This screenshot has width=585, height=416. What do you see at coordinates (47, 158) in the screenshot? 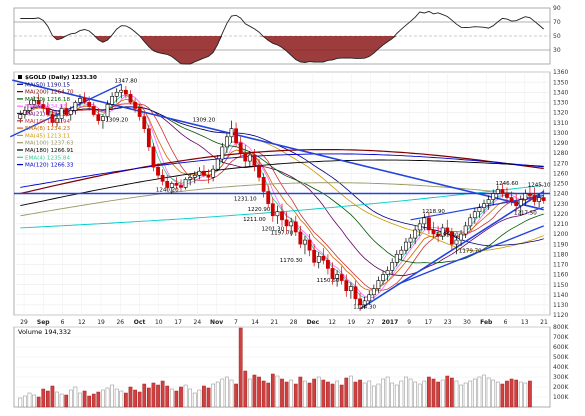
I see `legend-entry: EMA(4) 1235.84` at bounding box center [47, 158].